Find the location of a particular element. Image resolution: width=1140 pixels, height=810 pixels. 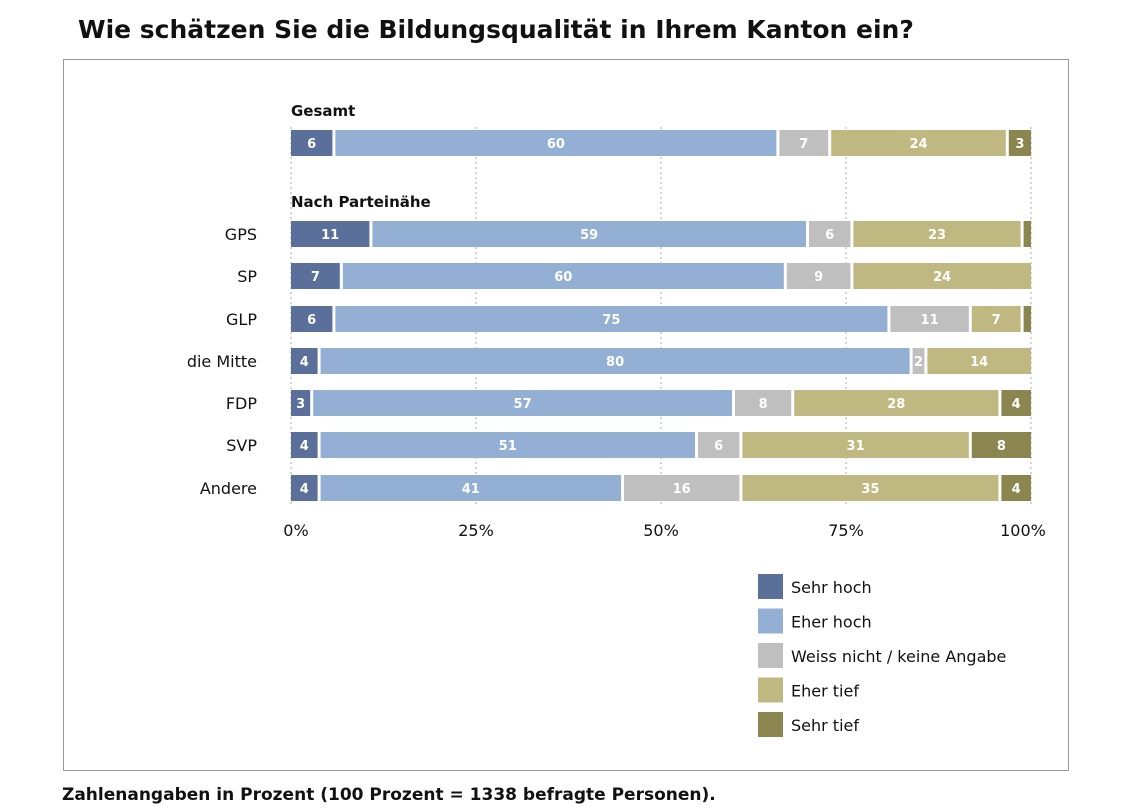

data-label: 2 is located at coordinates (918, 362).